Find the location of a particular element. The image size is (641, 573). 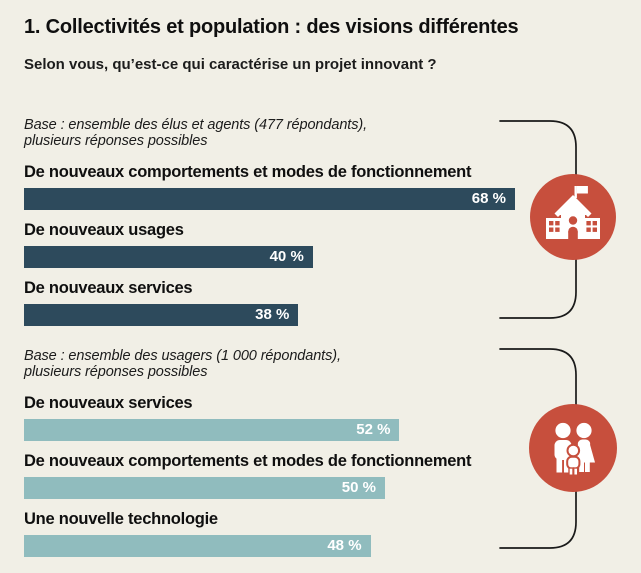

base-note-group1-line2: plusieurs réponses possibles is located at coordinates (116, 141).